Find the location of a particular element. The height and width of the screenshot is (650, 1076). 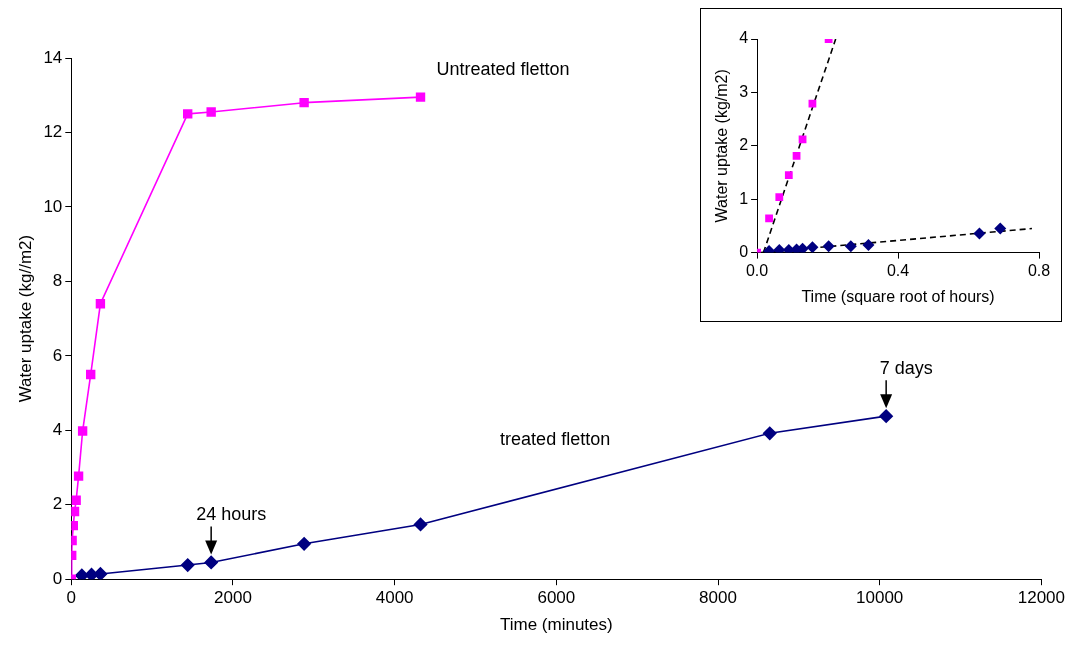

y-axis-title: Water uptake (kg//m2) is located at coordinates (25, 318).